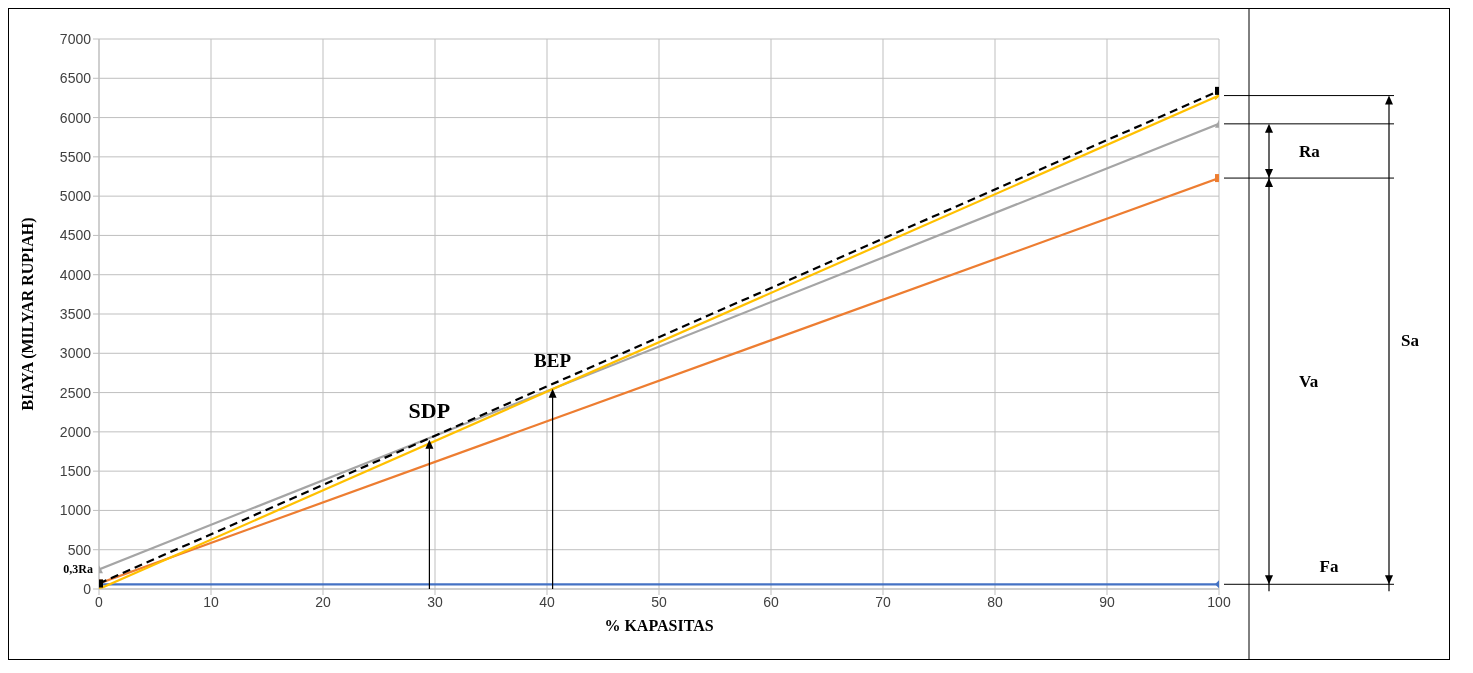  Describe the element at coordinates (883, 601) in the screenshot. I see `x-tick-label: 70` at that location.